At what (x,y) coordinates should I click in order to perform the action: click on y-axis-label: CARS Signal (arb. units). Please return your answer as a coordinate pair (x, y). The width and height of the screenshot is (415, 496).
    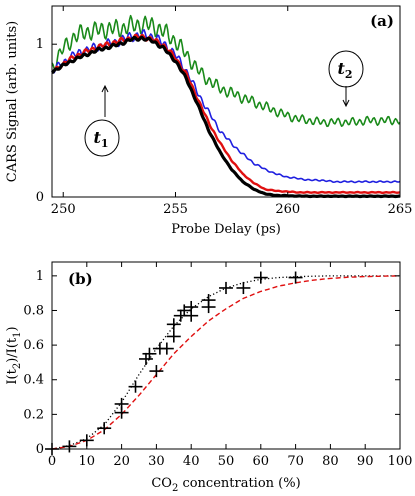
    Looking at the image, I should click on (12, 101).